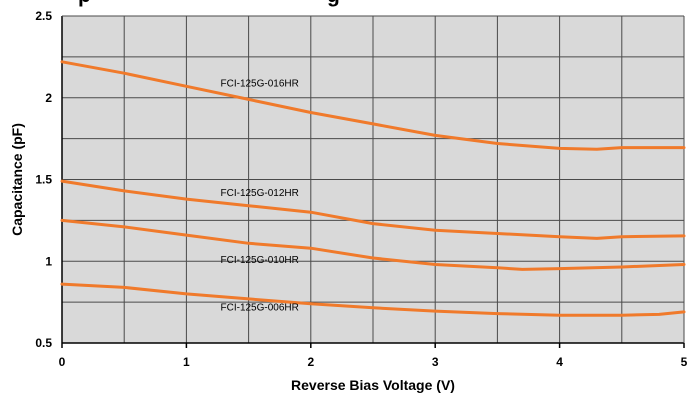 This screenshot has height=401, width=688. I want to click on chart-title-cropped: pg, so click(209, 3).